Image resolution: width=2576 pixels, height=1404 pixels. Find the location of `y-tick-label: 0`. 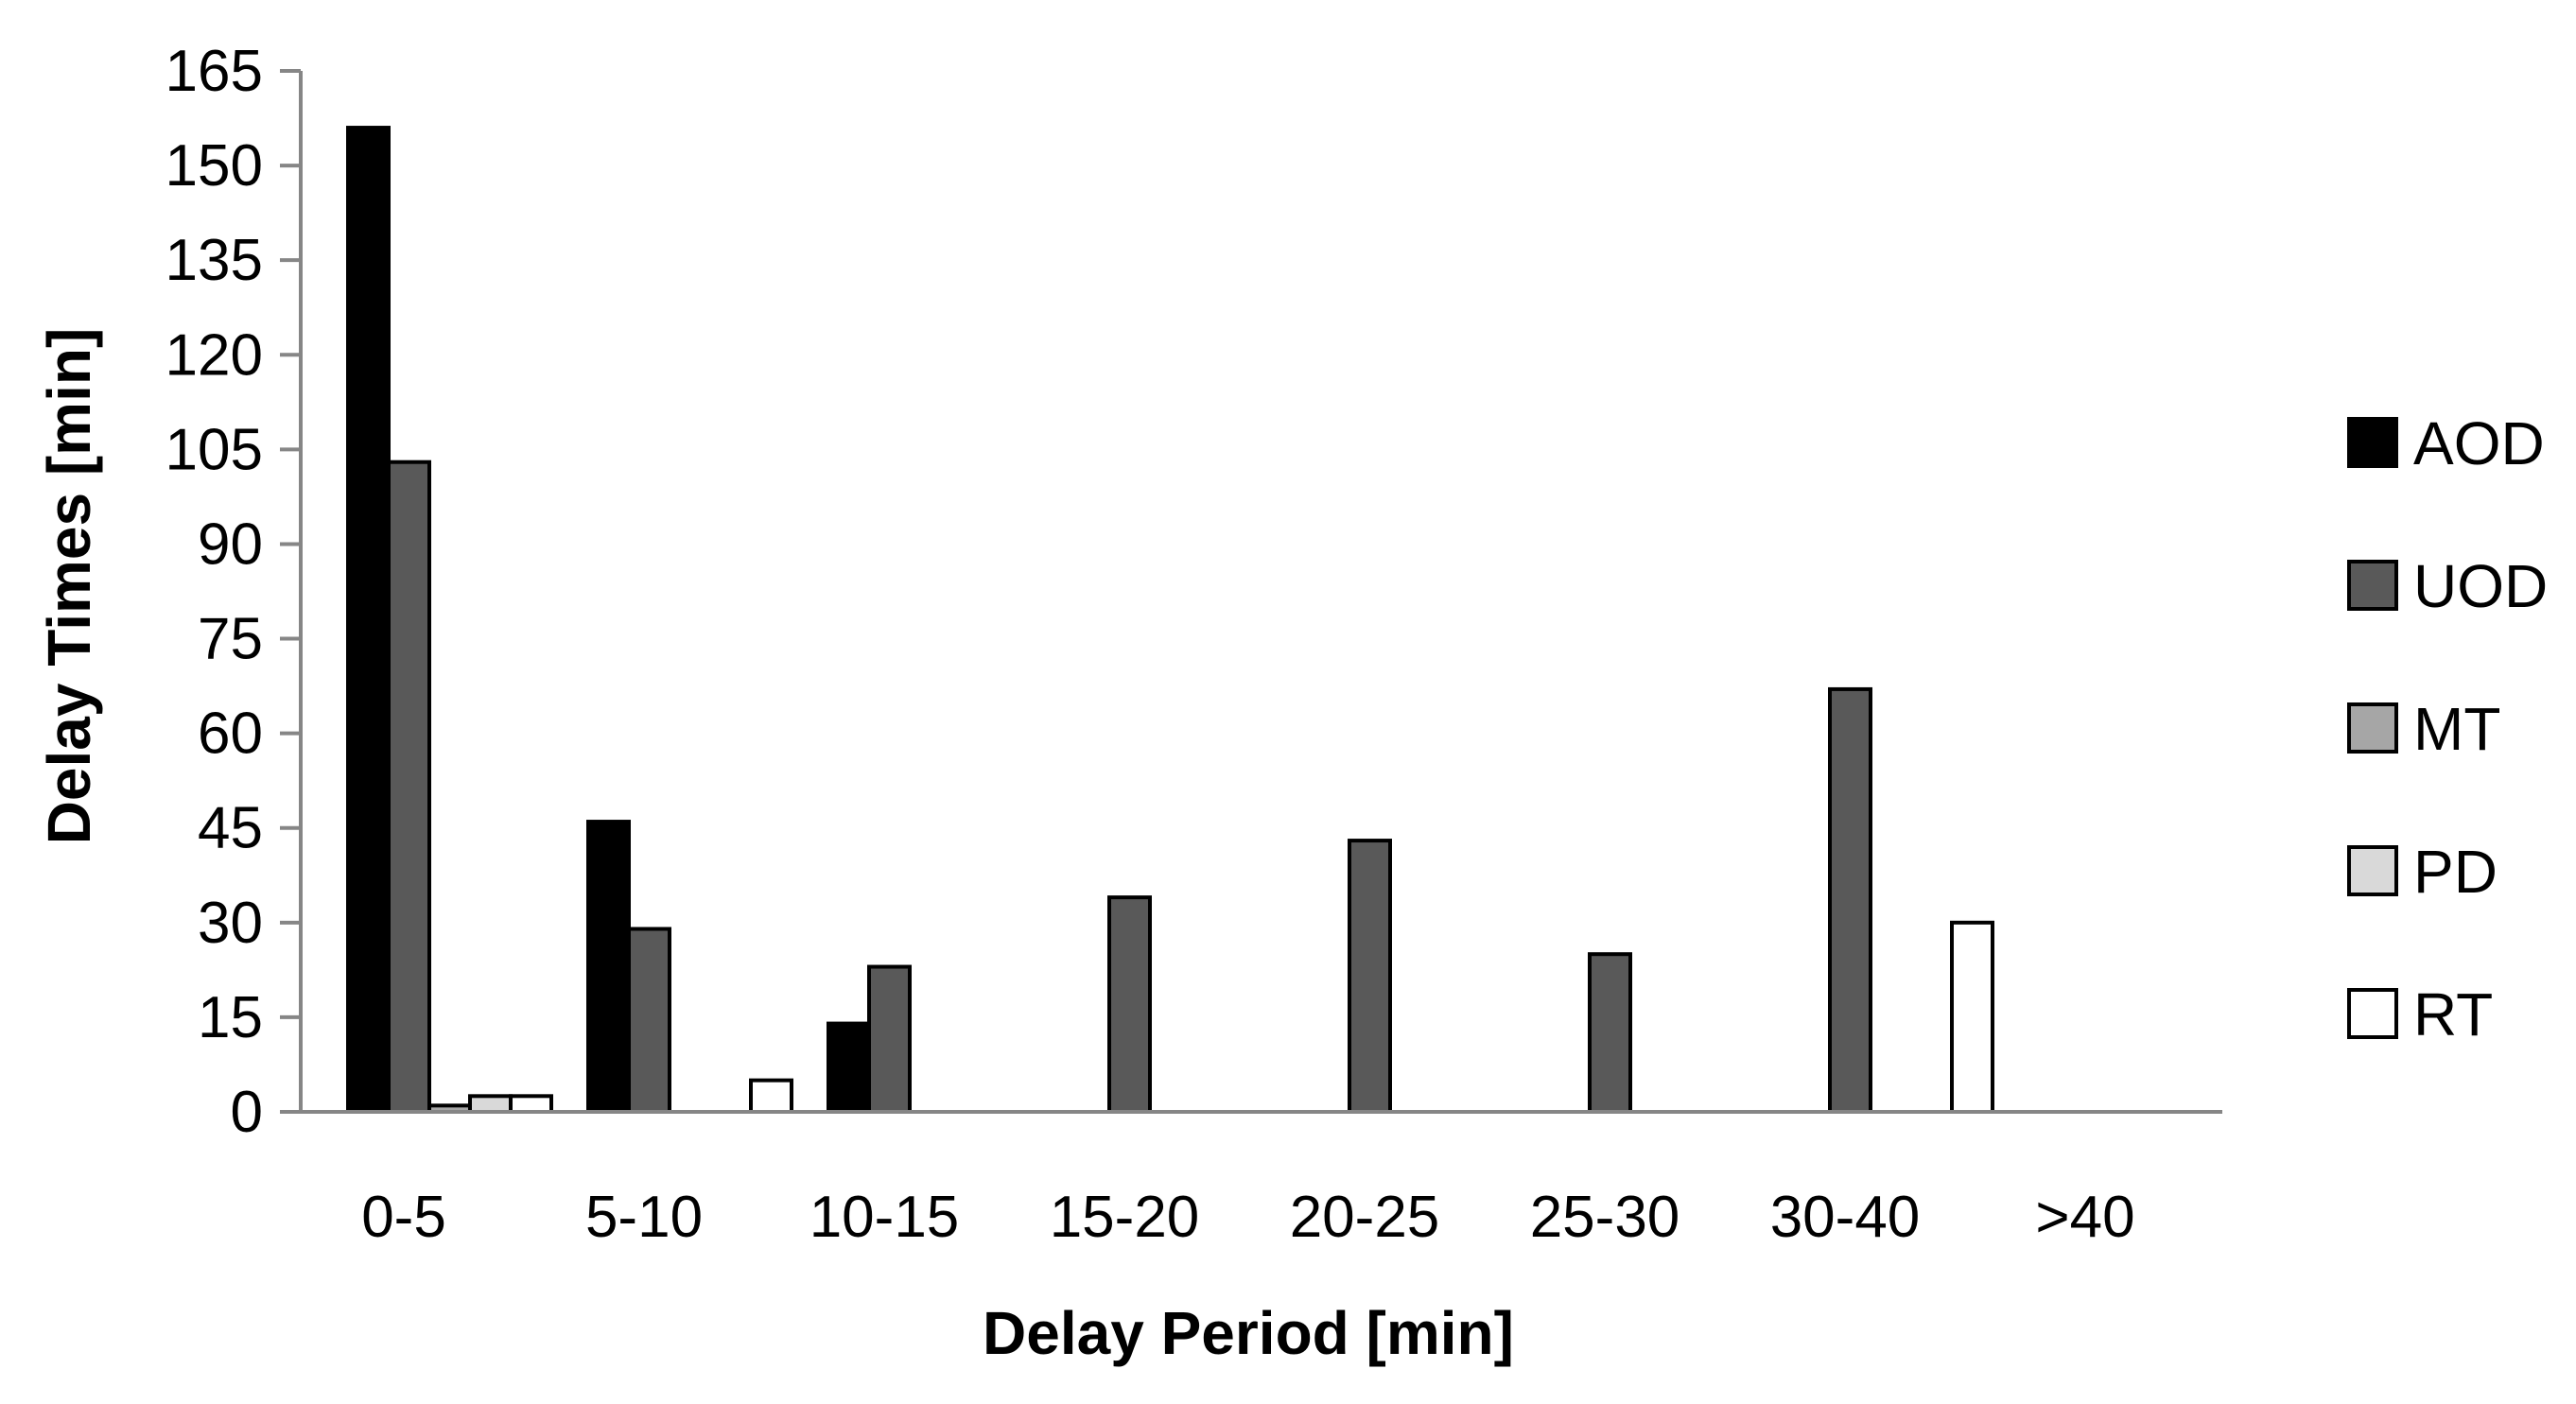

y-tick-label: 0 is located at coordinates (247, 1112).